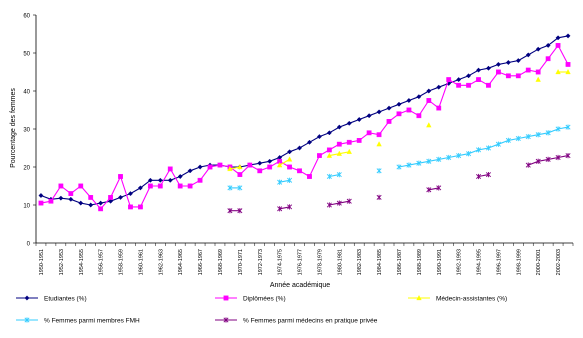 This screenshot has height=338, width=583. I want to click on y-tick-label: 10, so click(26, 207).